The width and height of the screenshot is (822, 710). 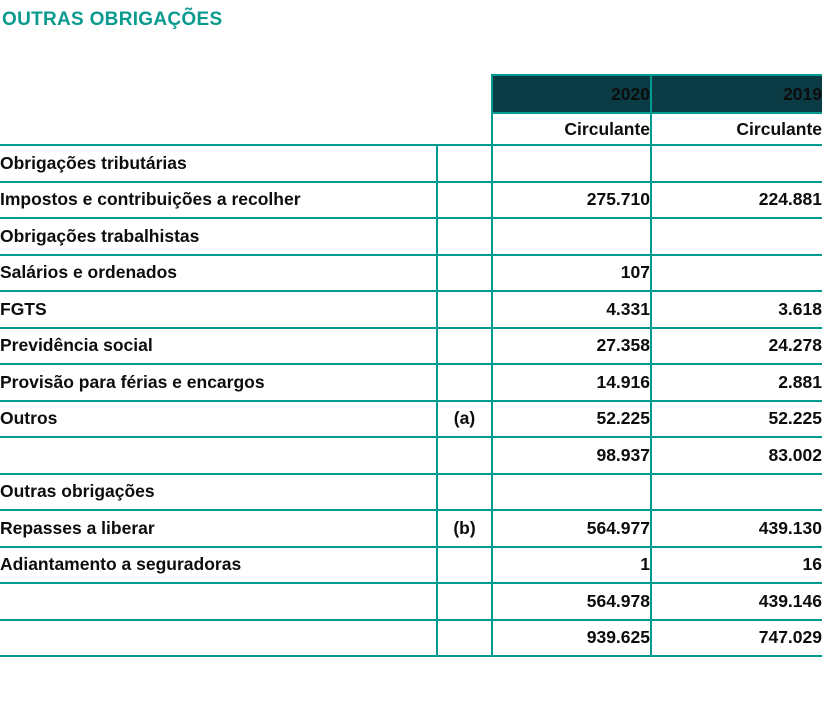 What do you see at coordinates (571, 383) in the screenshot?
I see `row-value-2020: 14.916` at bounding box center [571, 383].